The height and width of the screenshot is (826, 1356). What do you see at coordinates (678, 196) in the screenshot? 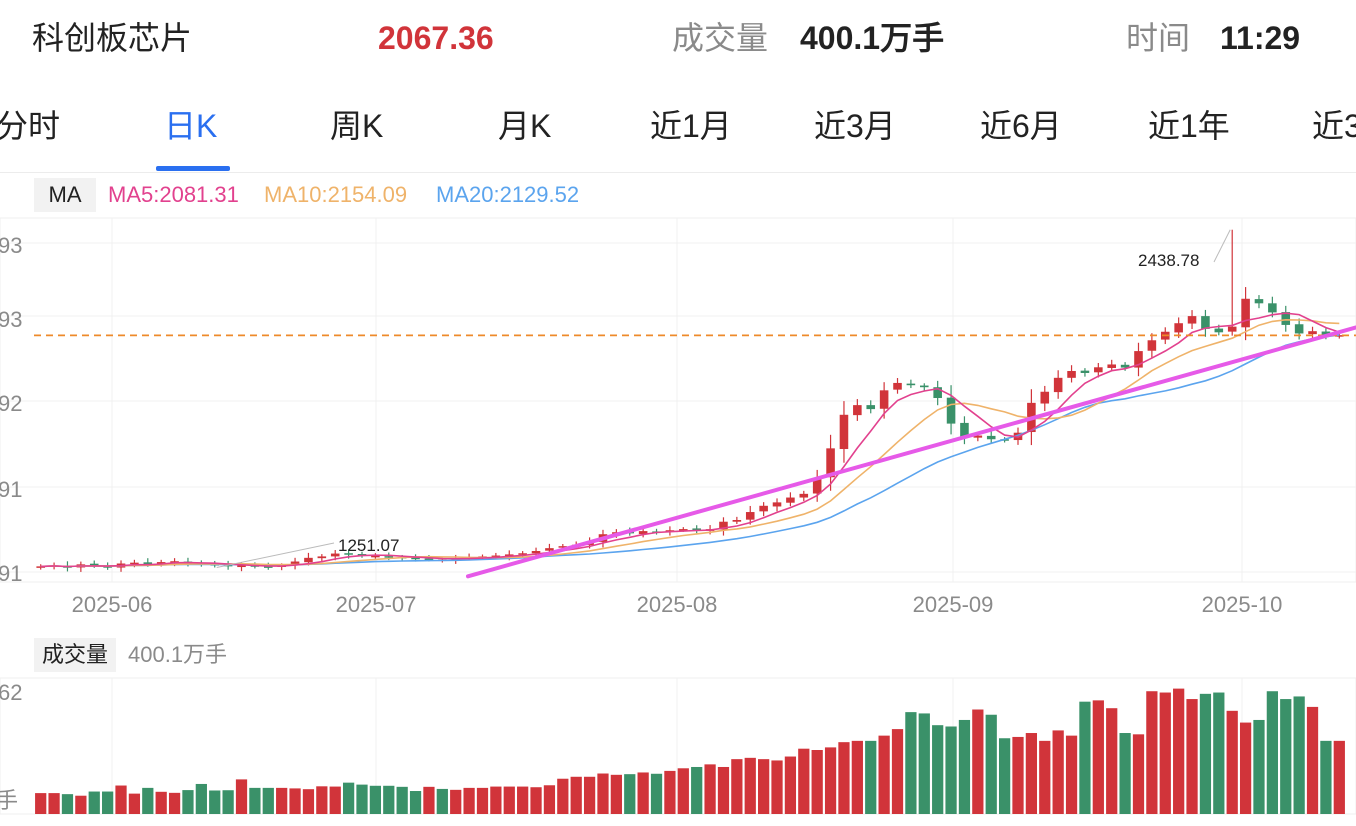
I see `ma-legend: MA MA5:2081.31 MA10:2154.09 MA20:2129.52` at bounding box center [678, 196].